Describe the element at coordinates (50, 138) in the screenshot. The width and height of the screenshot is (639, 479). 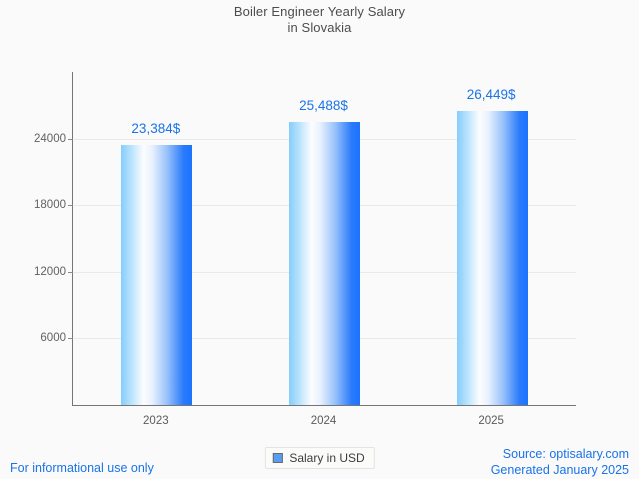
I see `y-axis-tick-label: 24000` at that location.